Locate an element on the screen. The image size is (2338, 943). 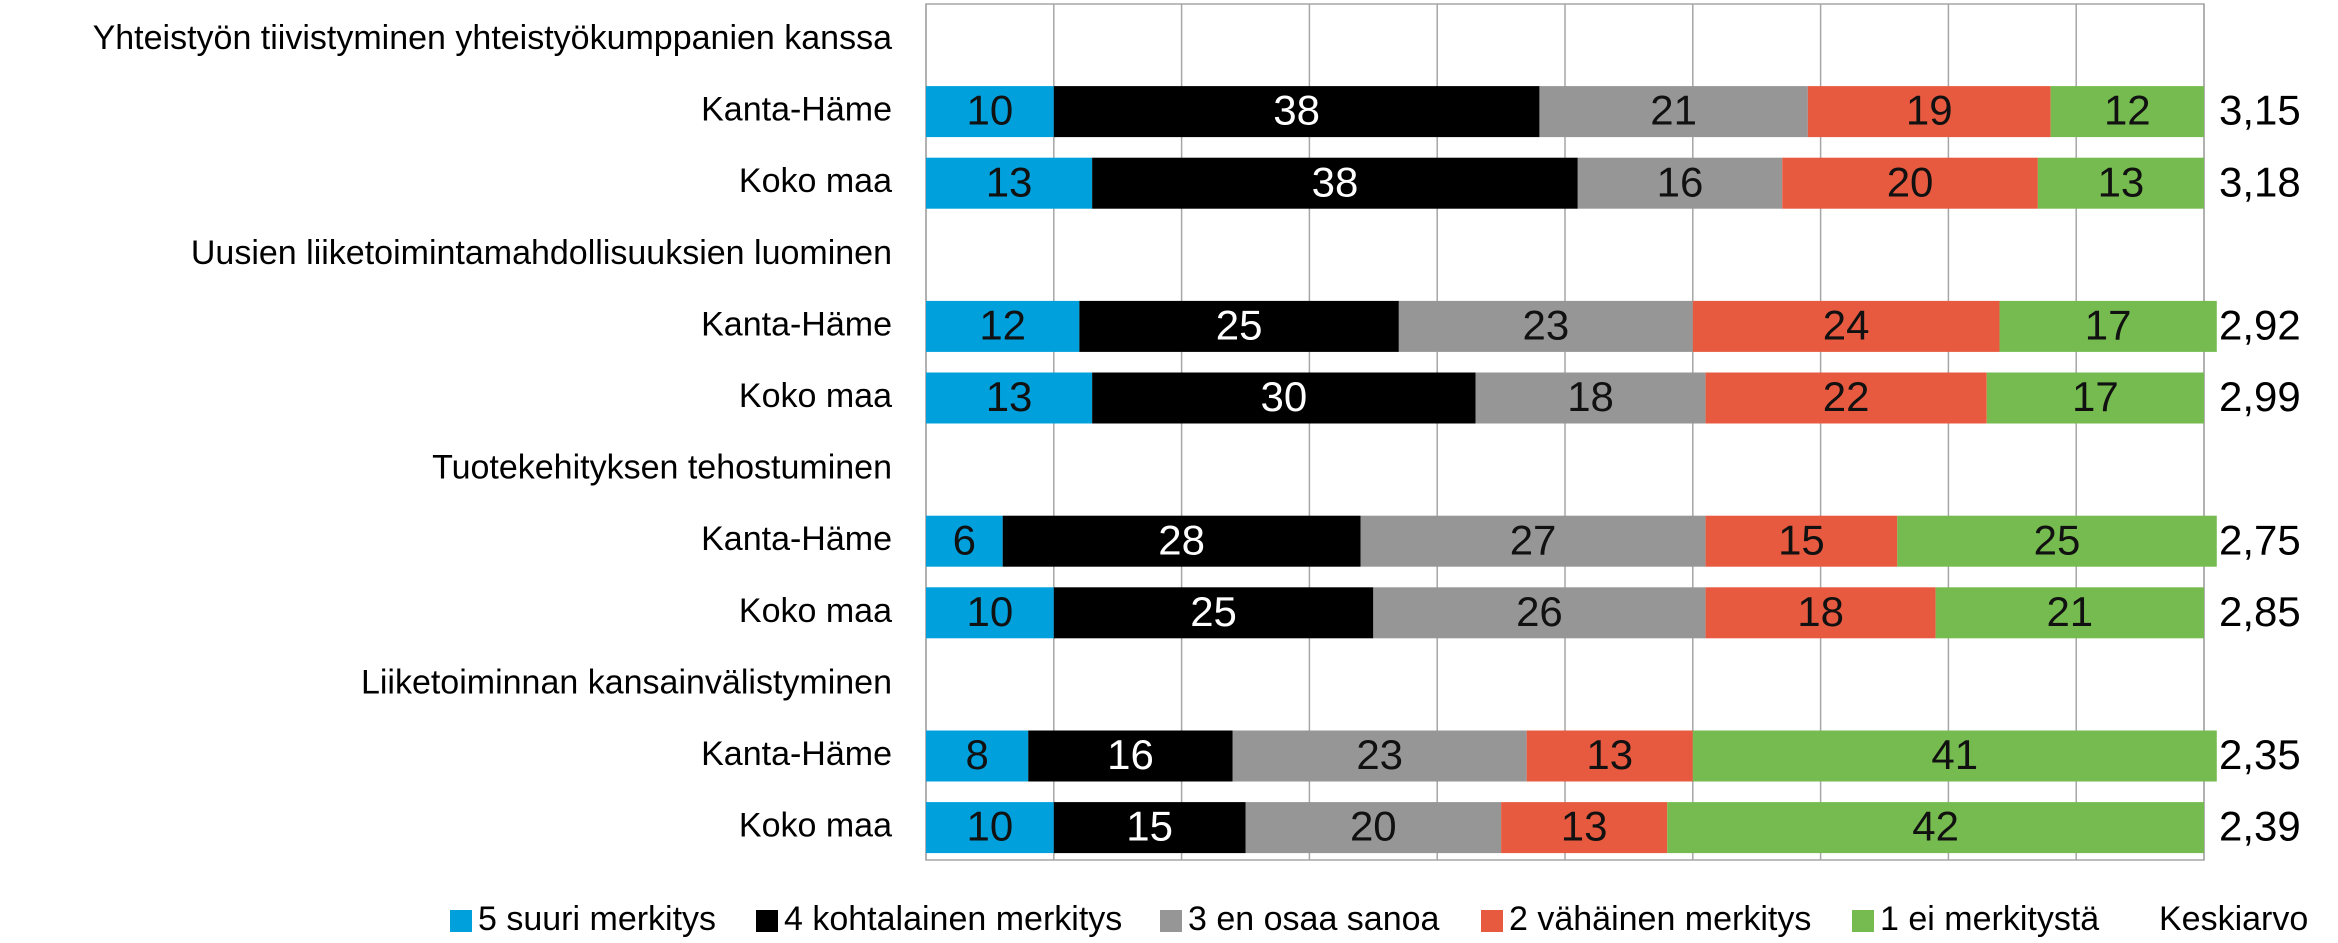
data-label: 19 is located at coordinates (1929, 110).